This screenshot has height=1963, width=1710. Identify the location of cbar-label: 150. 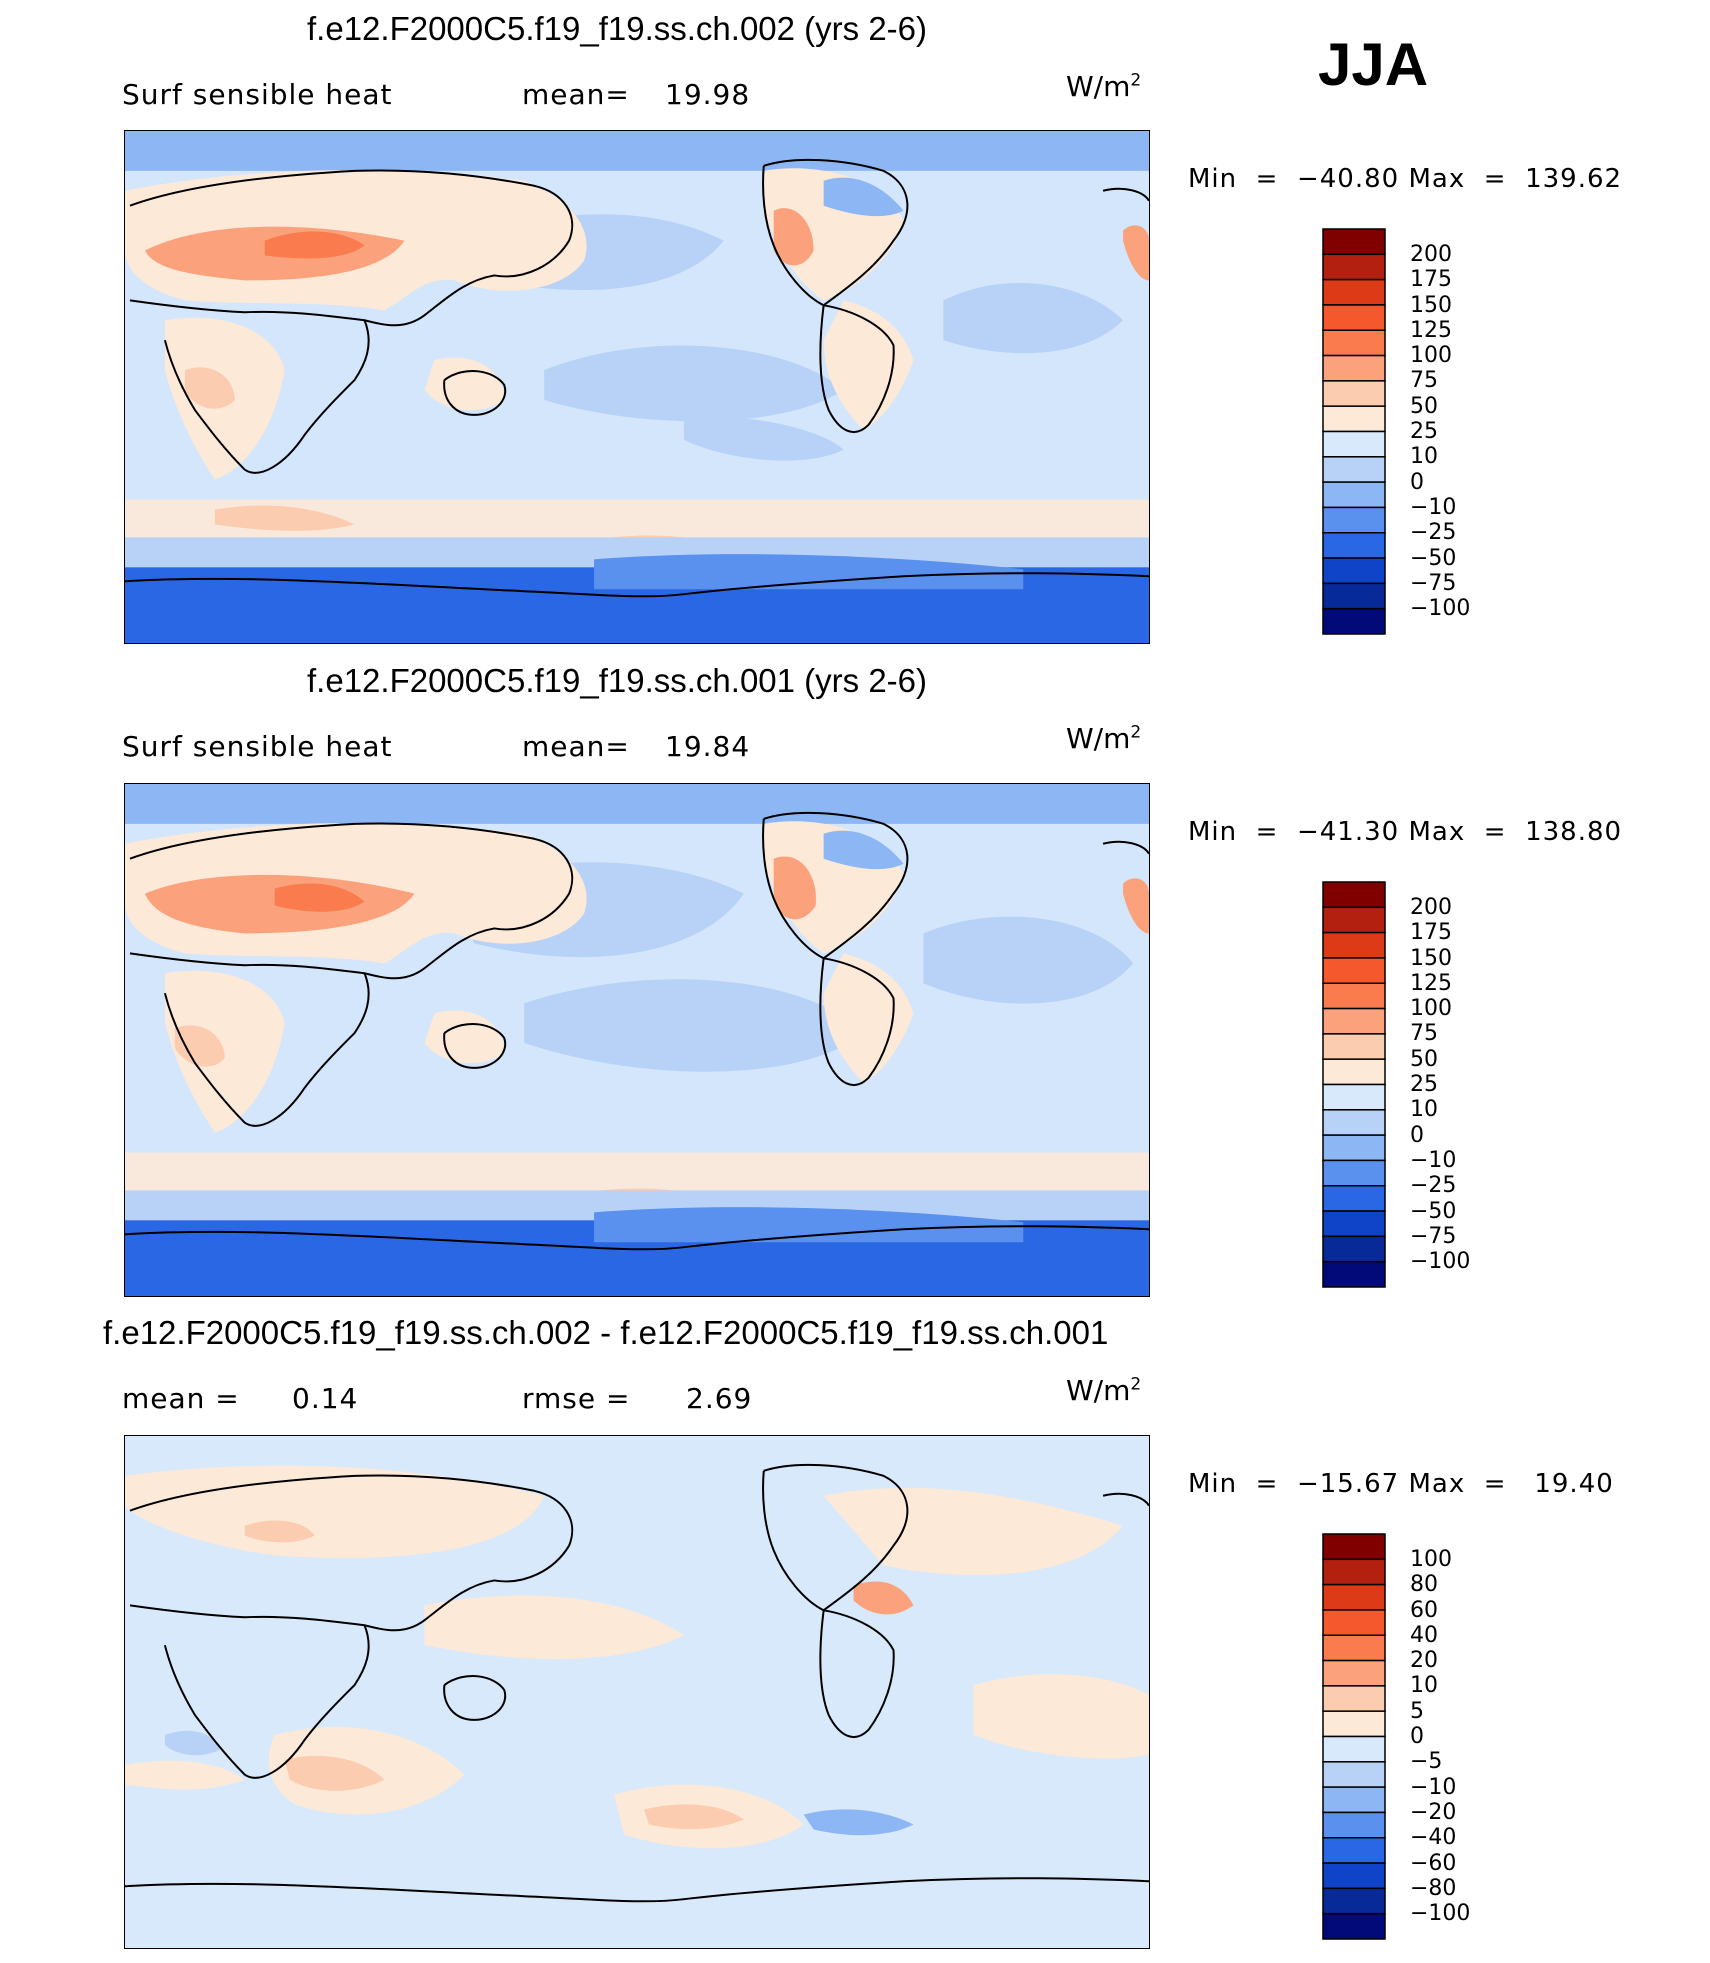
(1431, 958).